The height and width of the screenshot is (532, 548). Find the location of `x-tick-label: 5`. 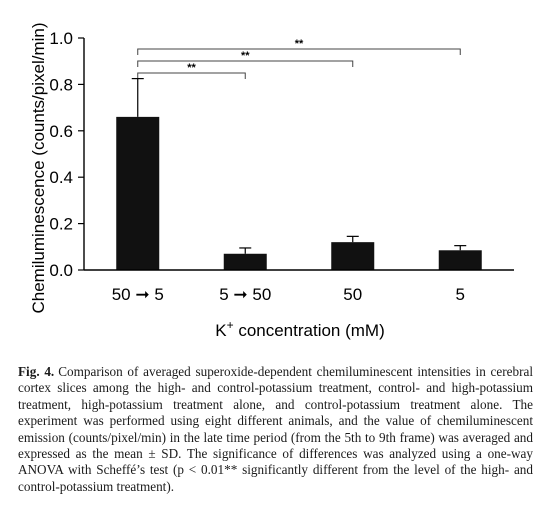

x-tick-label: 5 is located at coordinates (460, 294).